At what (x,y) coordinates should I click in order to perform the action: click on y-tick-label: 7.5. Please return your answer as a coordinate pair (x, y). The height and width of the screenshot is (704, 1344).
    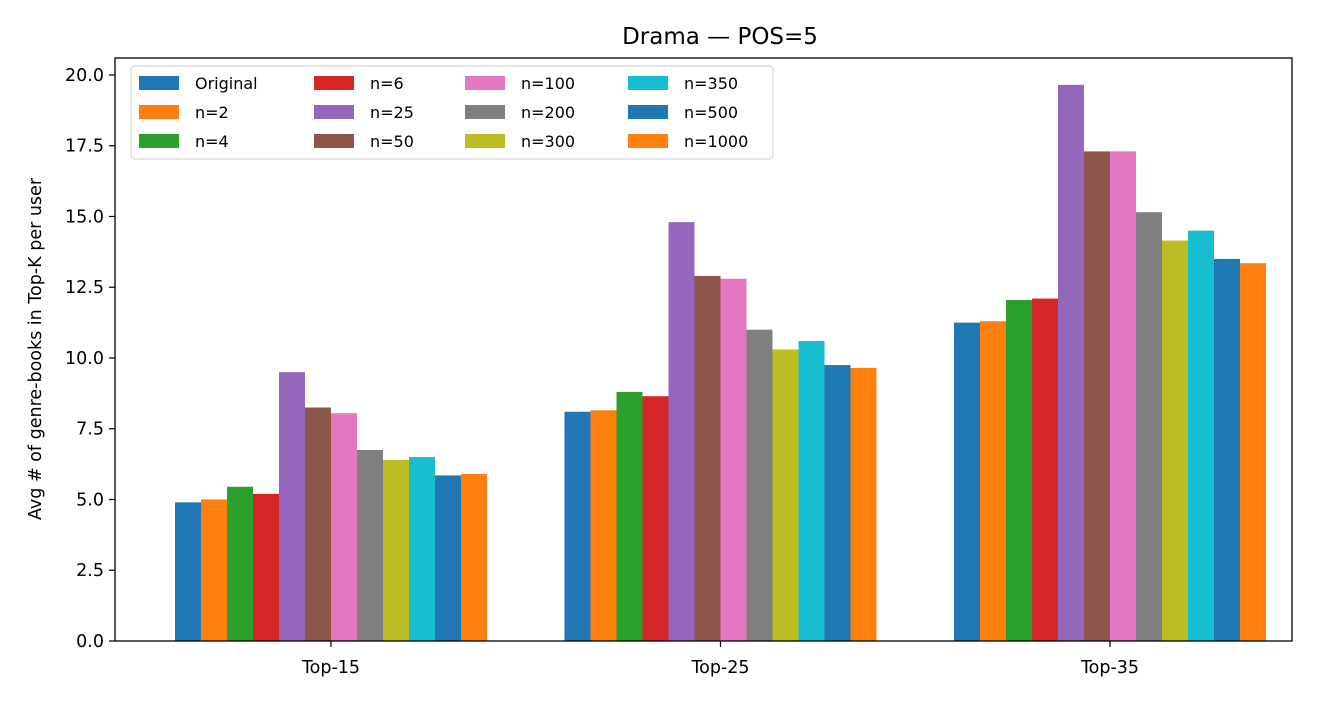
    Looking at the image, I should click on (90, 430).